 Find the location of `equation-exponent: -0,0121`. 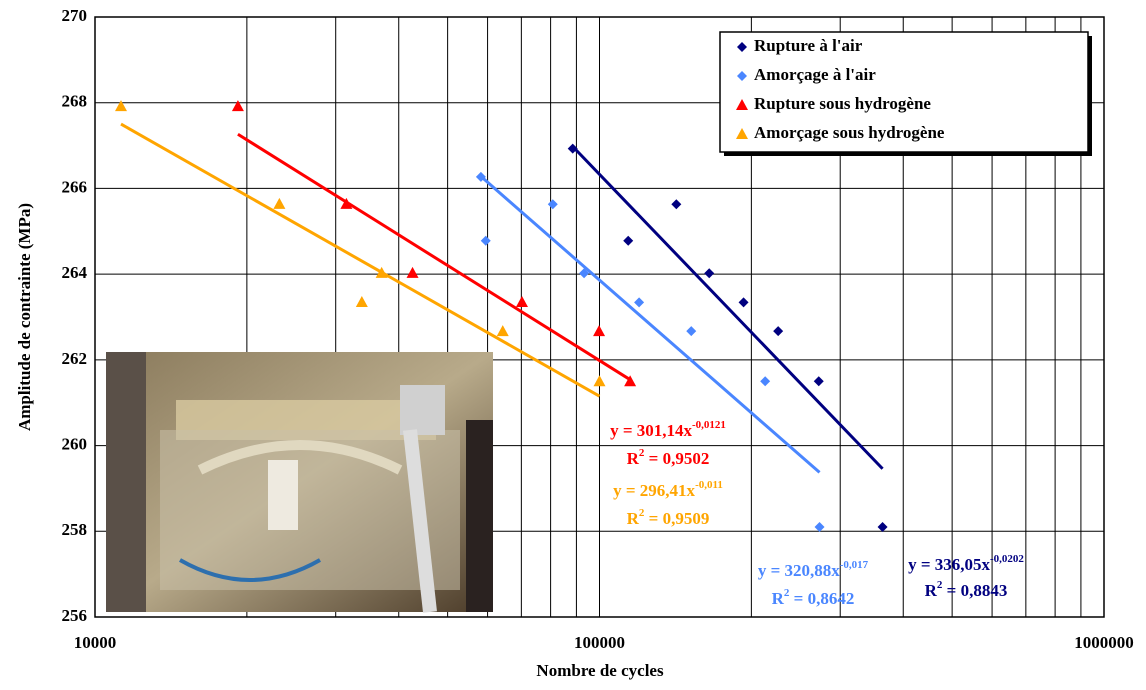

equation-exponent: -0,0121 is located at coordinates (709, 425).